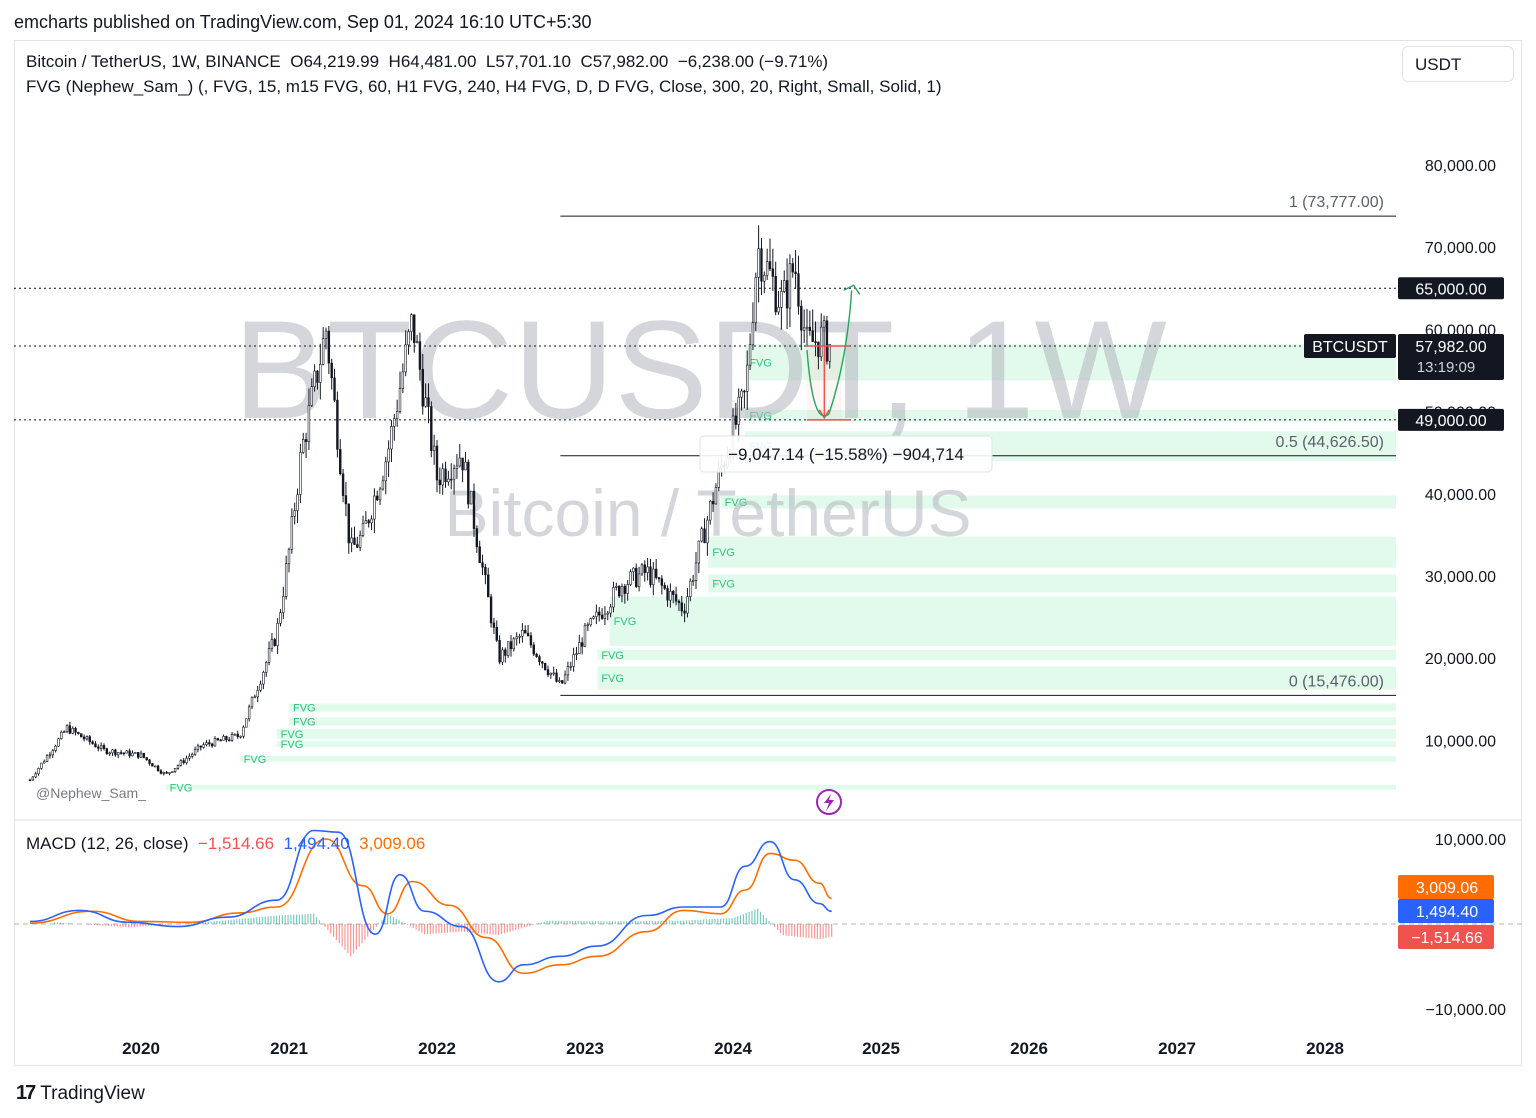  I want to click on lightning-icon, so click(829, 802).